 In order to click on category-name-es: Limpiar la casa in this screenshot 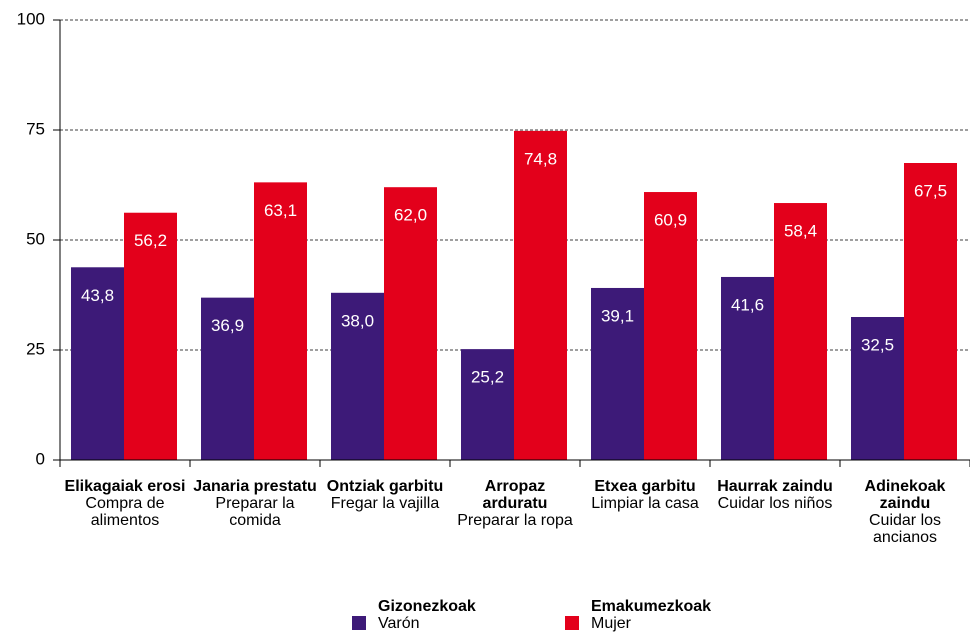, I will do `click(645, 503)`.